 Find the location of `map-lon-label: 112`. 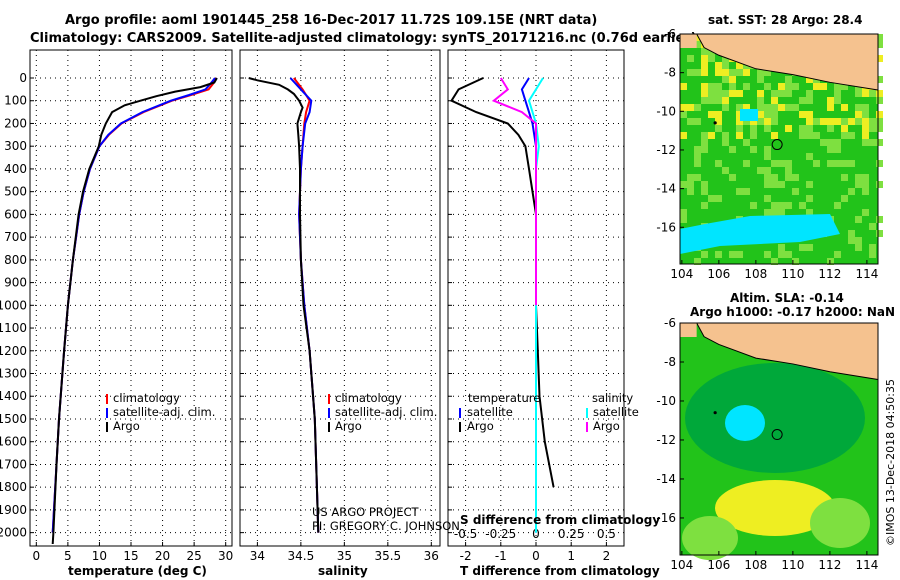

map-lon-label: 112 is located at coordinates (829, 274).